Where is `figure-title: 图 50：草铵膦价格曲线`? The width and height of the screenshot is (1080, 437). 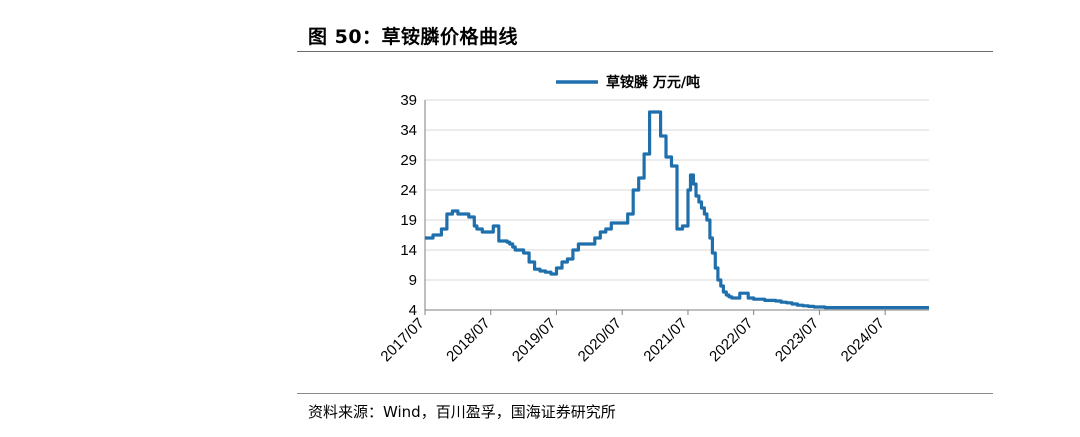
figure-title: 图 50：草铵膦价格曲线 is located at coordinates (413, 37).